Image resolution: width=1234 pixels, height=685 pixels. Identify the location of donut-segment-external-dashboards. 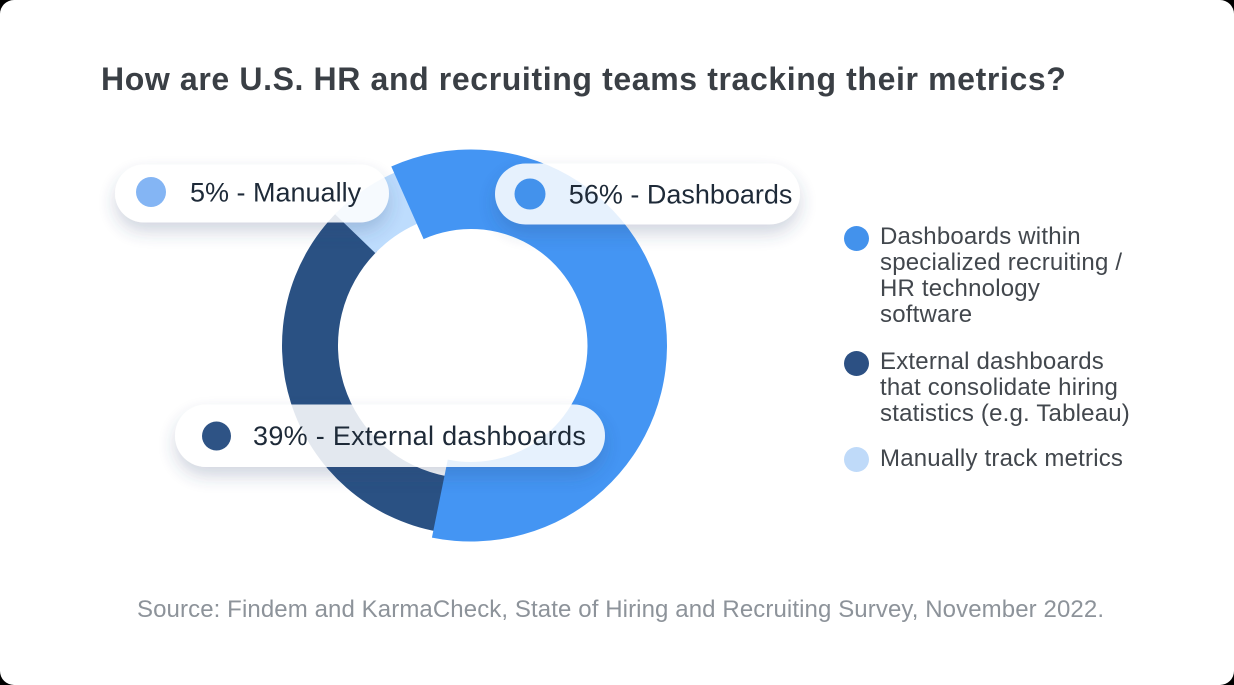
(365, 371).